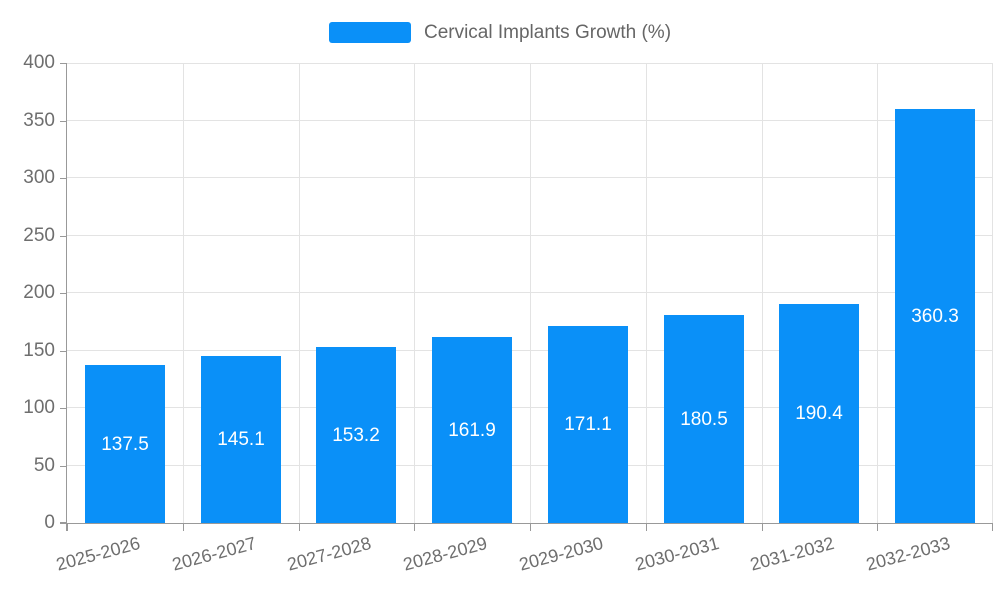 The height and width of the screenshot is (600, 1000). I want to click on x-axis-category-label: 2028-2029, so click(445, 554).